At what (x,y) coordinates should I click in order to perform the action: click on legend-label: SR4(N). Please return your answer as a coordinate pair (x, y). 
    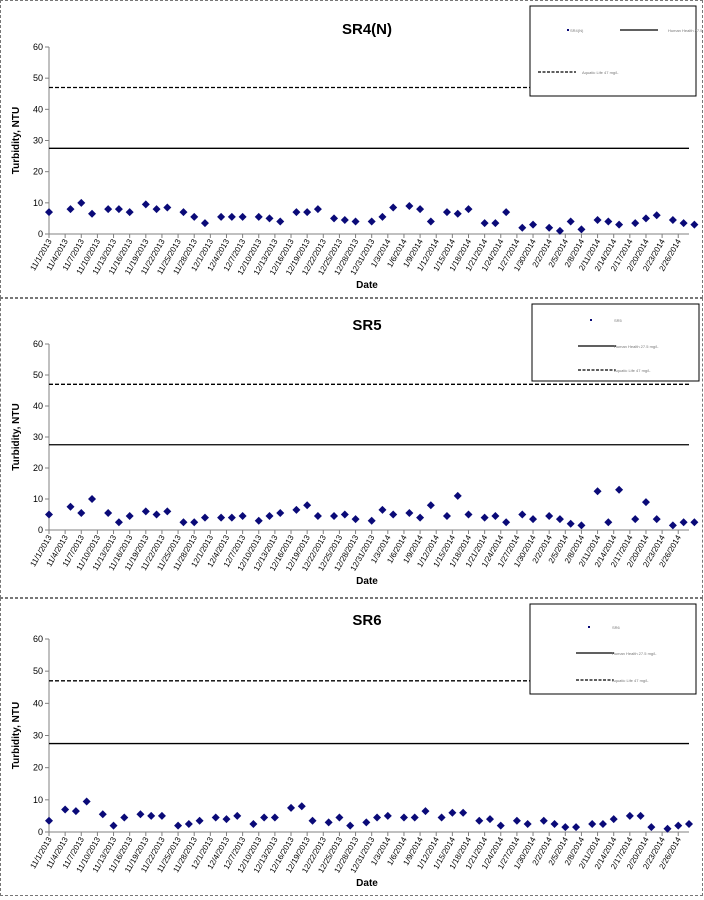
    Looking at the image, I should click on (577, 30).